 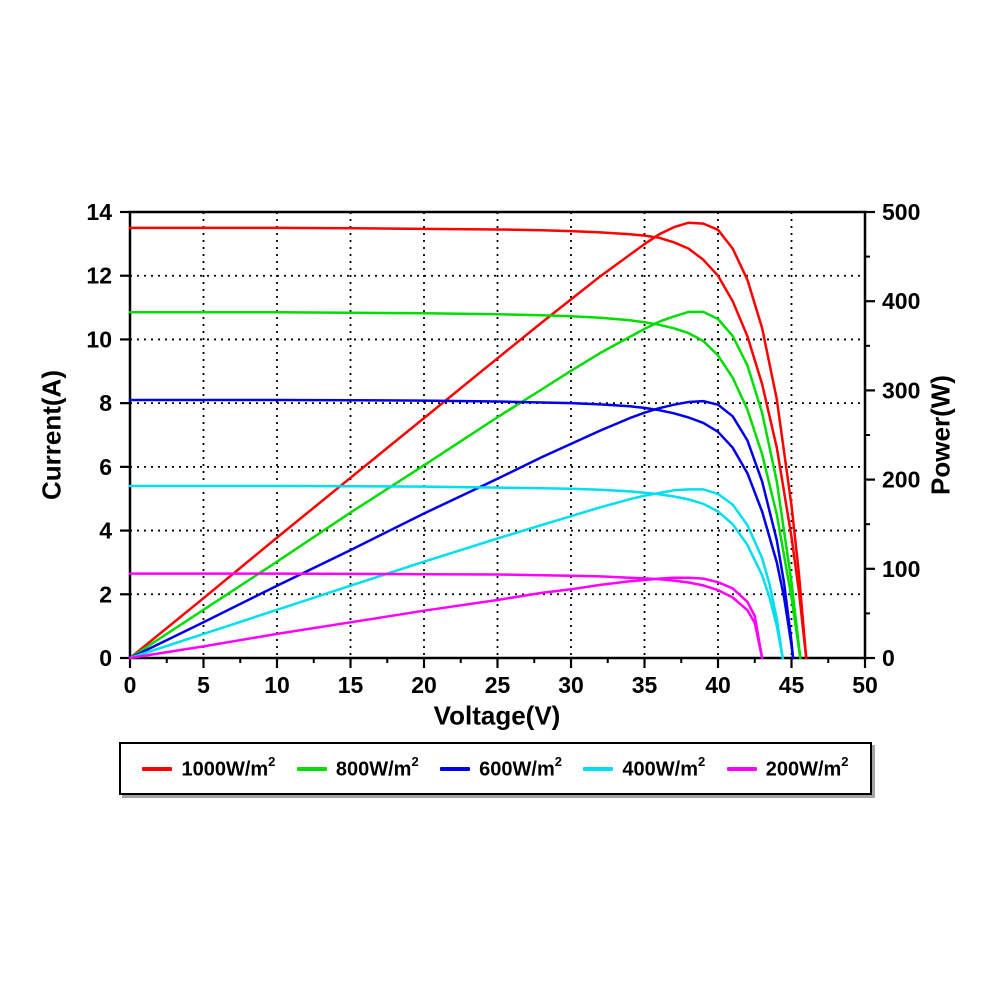 I want to click on legend-label: 600W/m2, so click(x=520, y=767).